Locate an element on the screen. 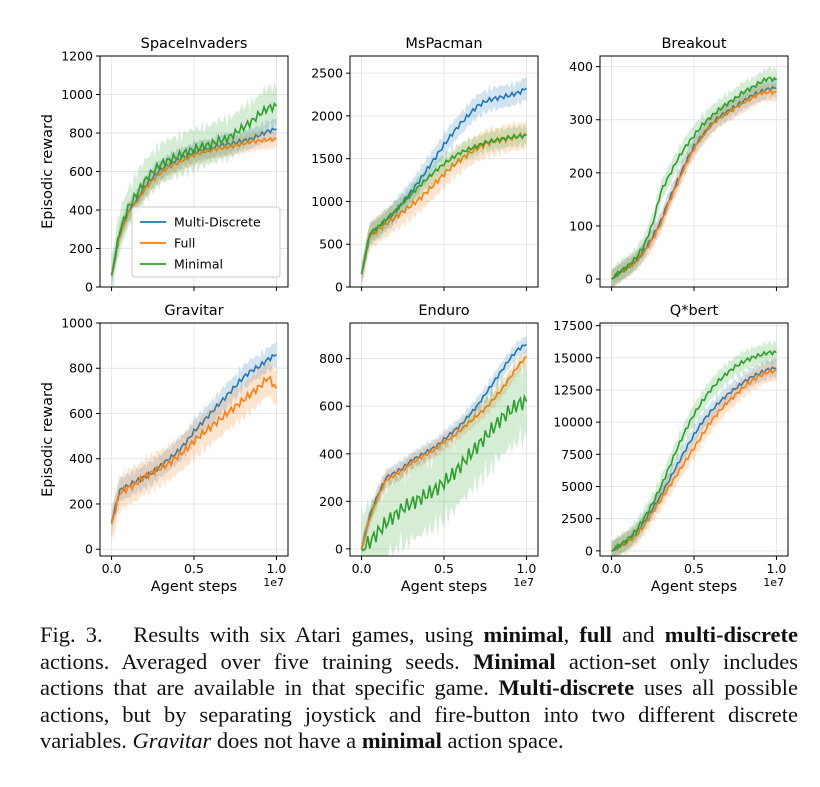  y-tick-label: 5000 is located at coordinates (577, 486).